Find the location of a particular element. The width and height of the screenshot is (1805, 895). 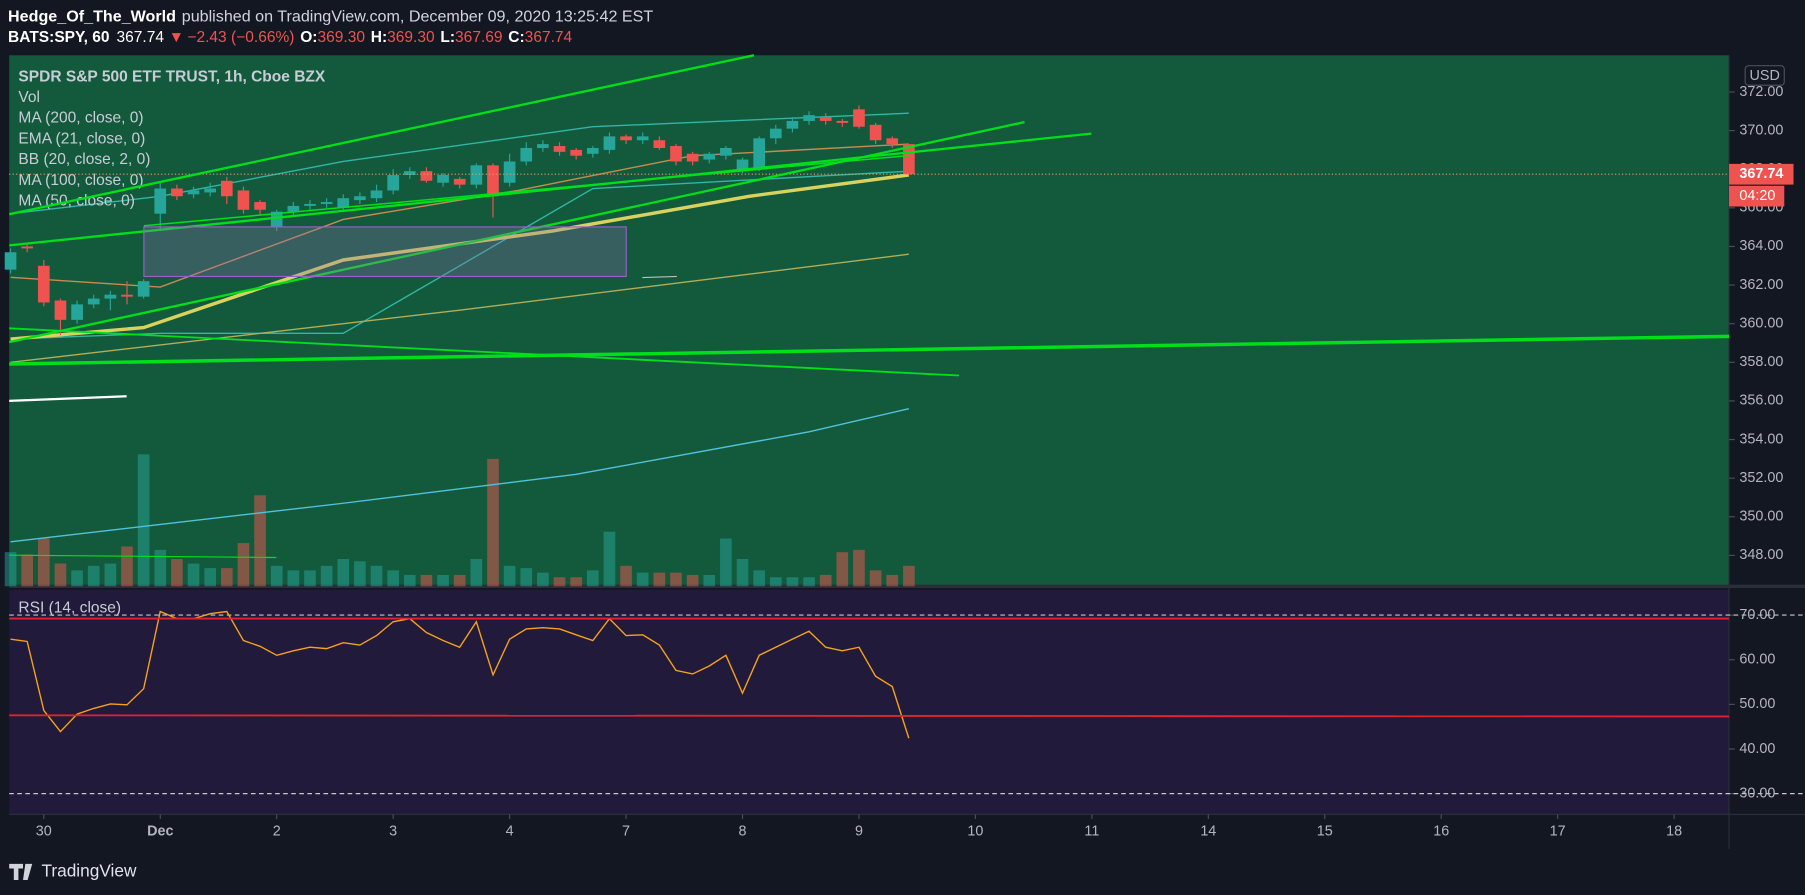

x-tick-label: 17 is located at coordinates (1558, 831).